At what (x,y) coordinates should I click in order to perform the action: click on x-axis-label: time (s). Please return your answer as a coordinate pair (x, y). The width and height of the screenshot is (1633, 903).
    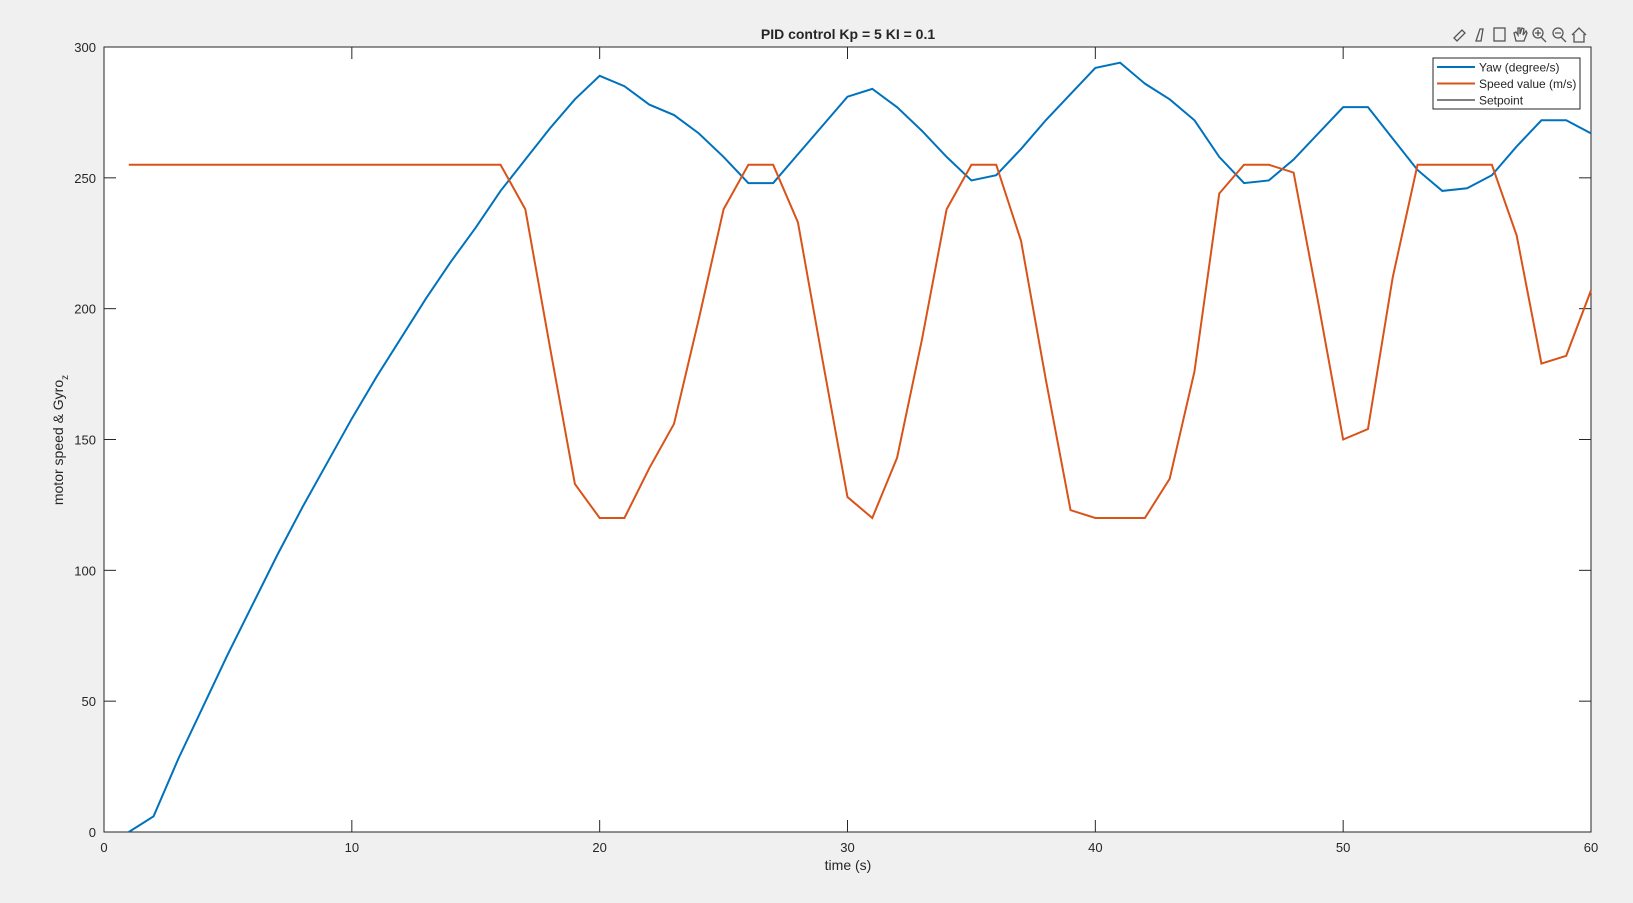
    Looking at the image, I should click on (848, 865).